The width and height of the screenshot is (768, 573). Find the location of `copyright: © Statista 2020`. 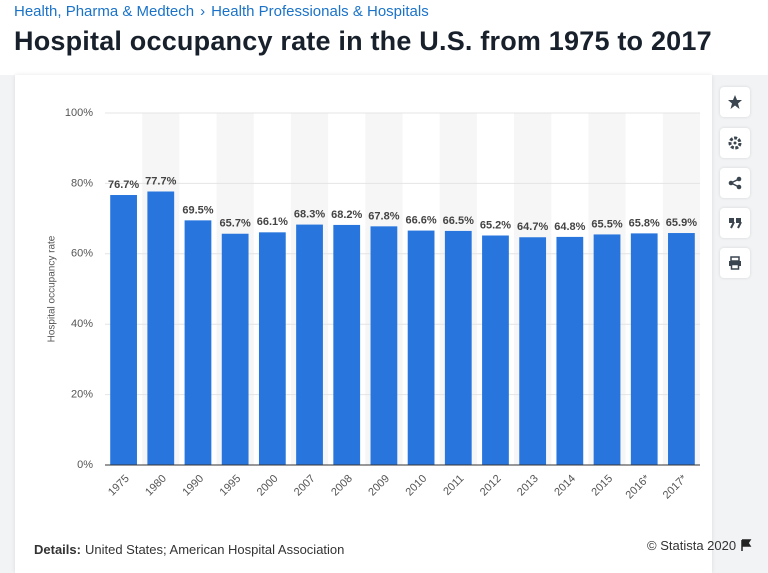

copyright: © Statista 2020 is located at coordinates (699, 545).